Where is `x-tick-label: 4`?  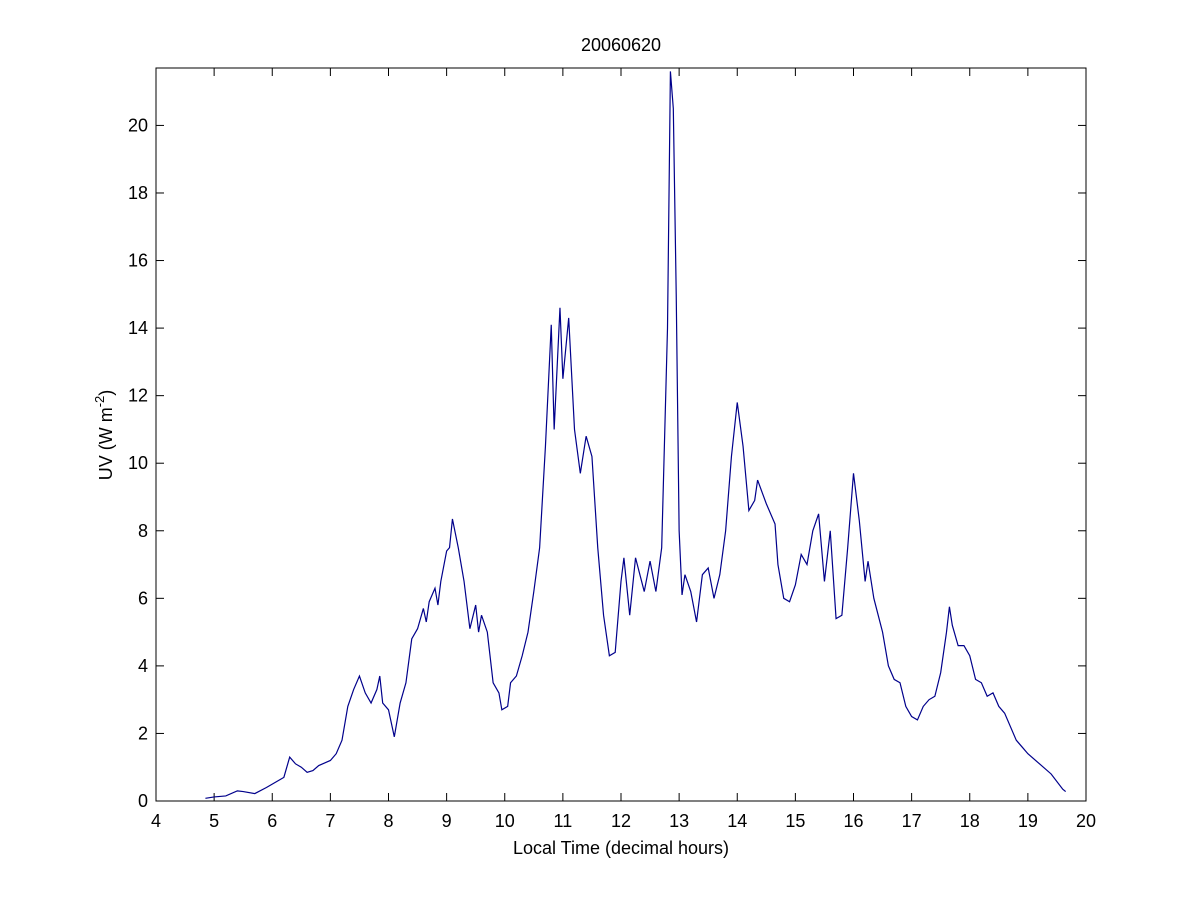
x-tick-label: 4 is located at coordinates (156, 821).